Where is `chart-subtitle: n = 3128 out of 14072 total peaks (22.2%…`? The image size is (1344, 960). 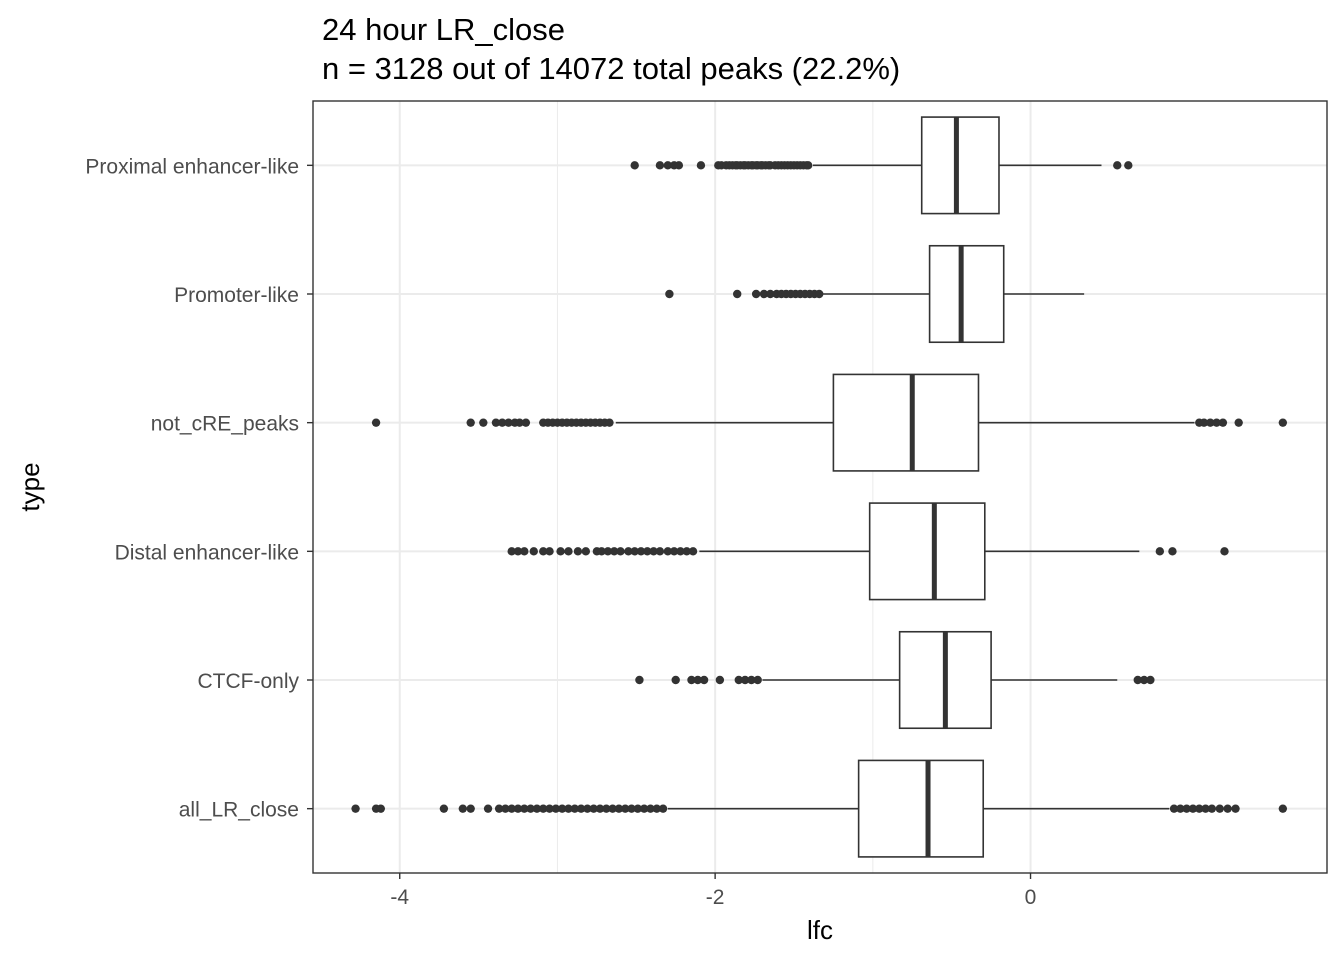
chart-subtitle: n = 3128 out of 14072 total peaks (22.2%… is located at coordinates (611, 68).